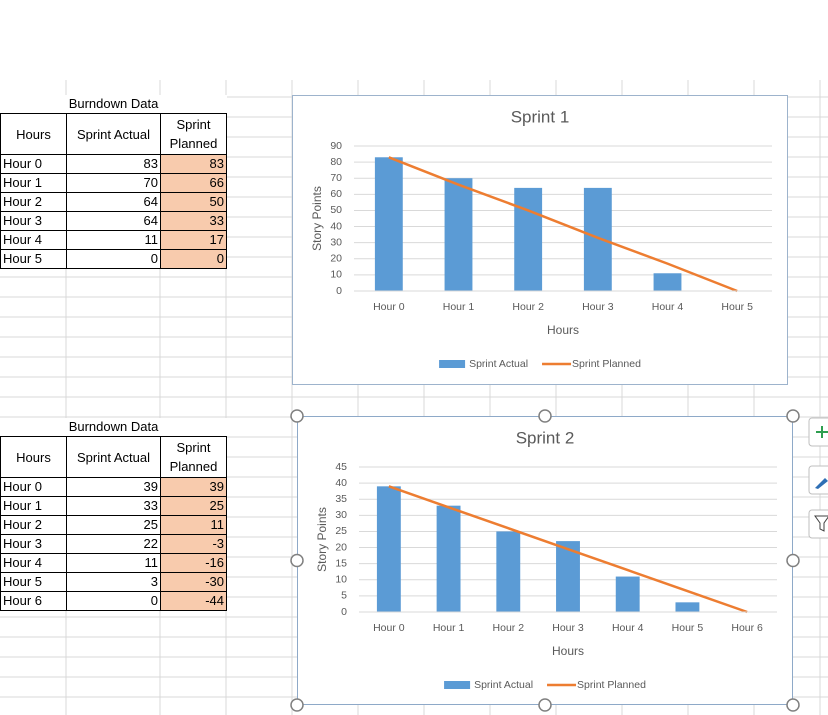 This screenshot has height=715, width=828. I want to click on y-tick-label: 40, so click(336, 226).